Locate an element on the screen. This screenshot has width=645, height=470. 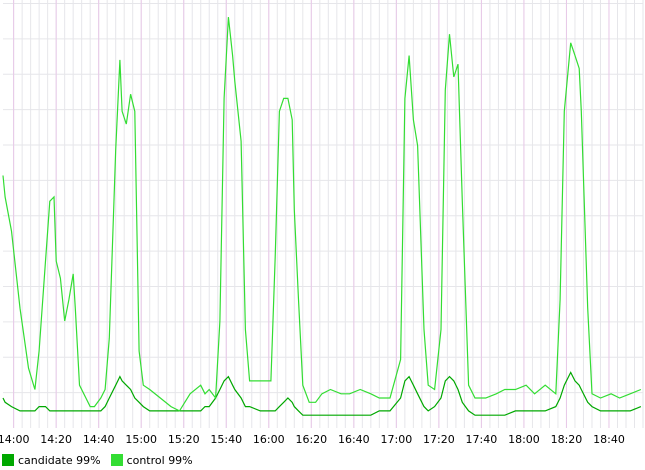
x-tick-label: 17:00 is located at coordinates (397, 439).